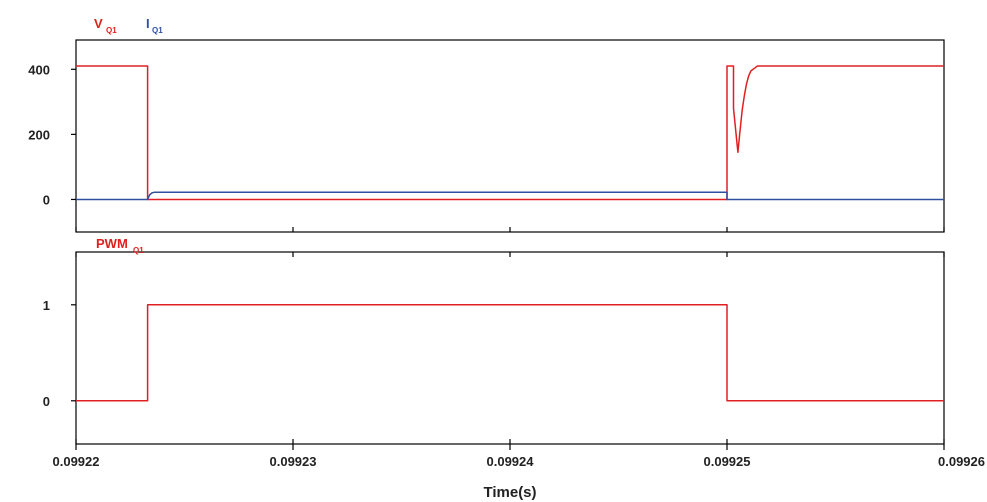  Describe the element at coordinates (961, 461) in the screenshot. I see `xtick-label: 0.09926` at that location.